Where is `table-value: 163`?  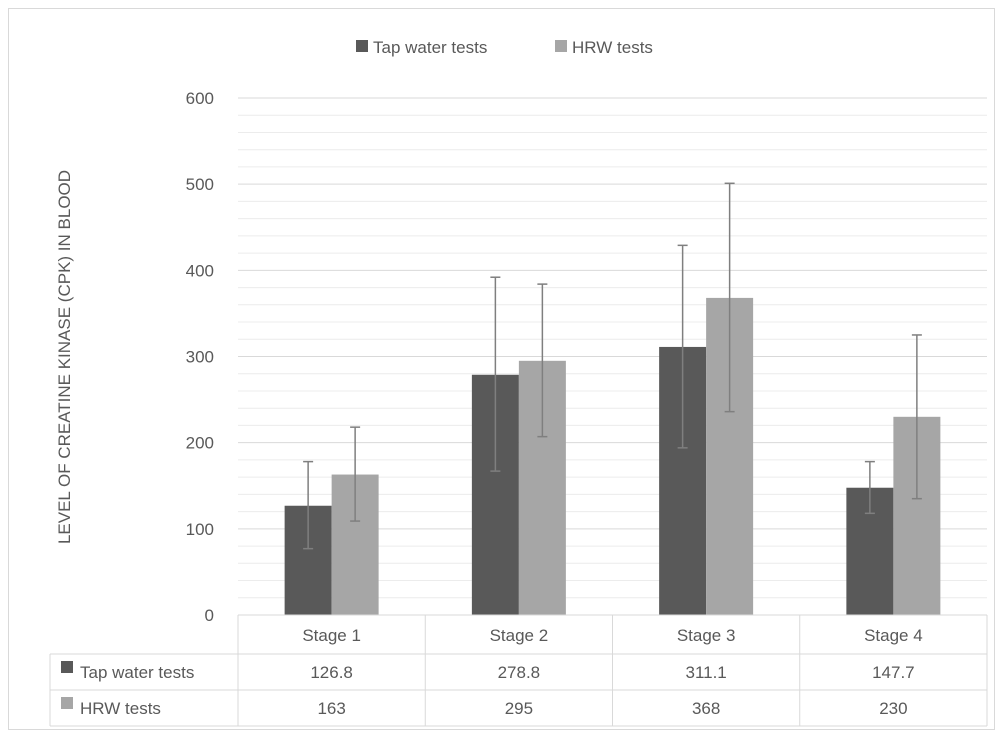 table-value: 163 is located at coordinates (331, 708).